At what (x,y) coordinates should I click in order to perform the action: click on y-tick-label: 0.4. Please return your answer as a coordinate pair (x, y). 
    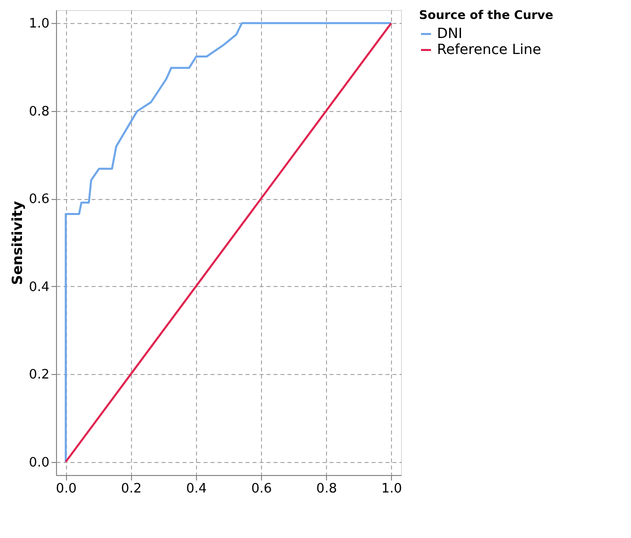
    Looking at the image, I should click on (39, 287).